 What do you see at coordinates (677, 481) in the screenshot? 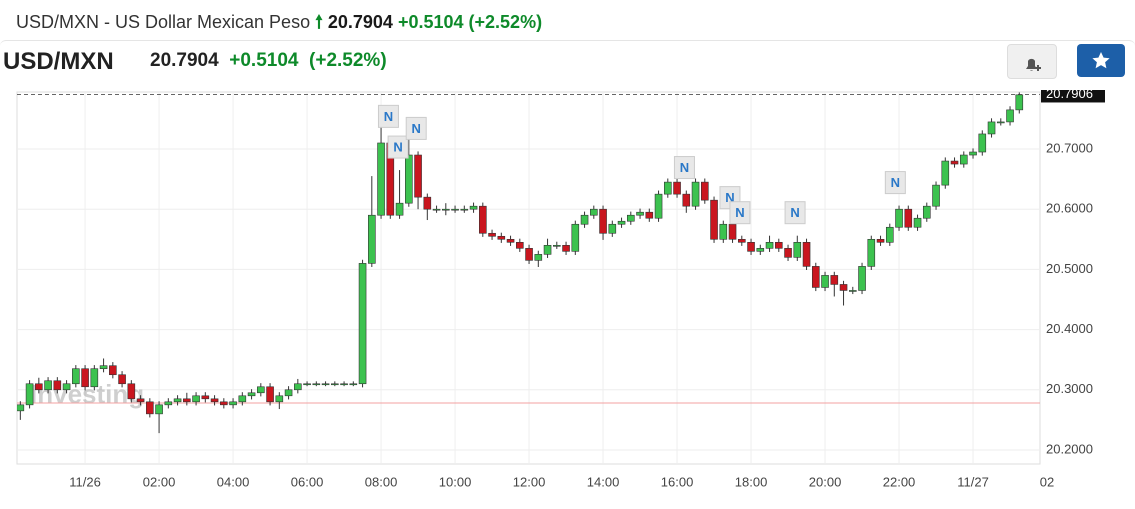
I see `x-tick-label: 16:00` at bounding box center [677, 481].